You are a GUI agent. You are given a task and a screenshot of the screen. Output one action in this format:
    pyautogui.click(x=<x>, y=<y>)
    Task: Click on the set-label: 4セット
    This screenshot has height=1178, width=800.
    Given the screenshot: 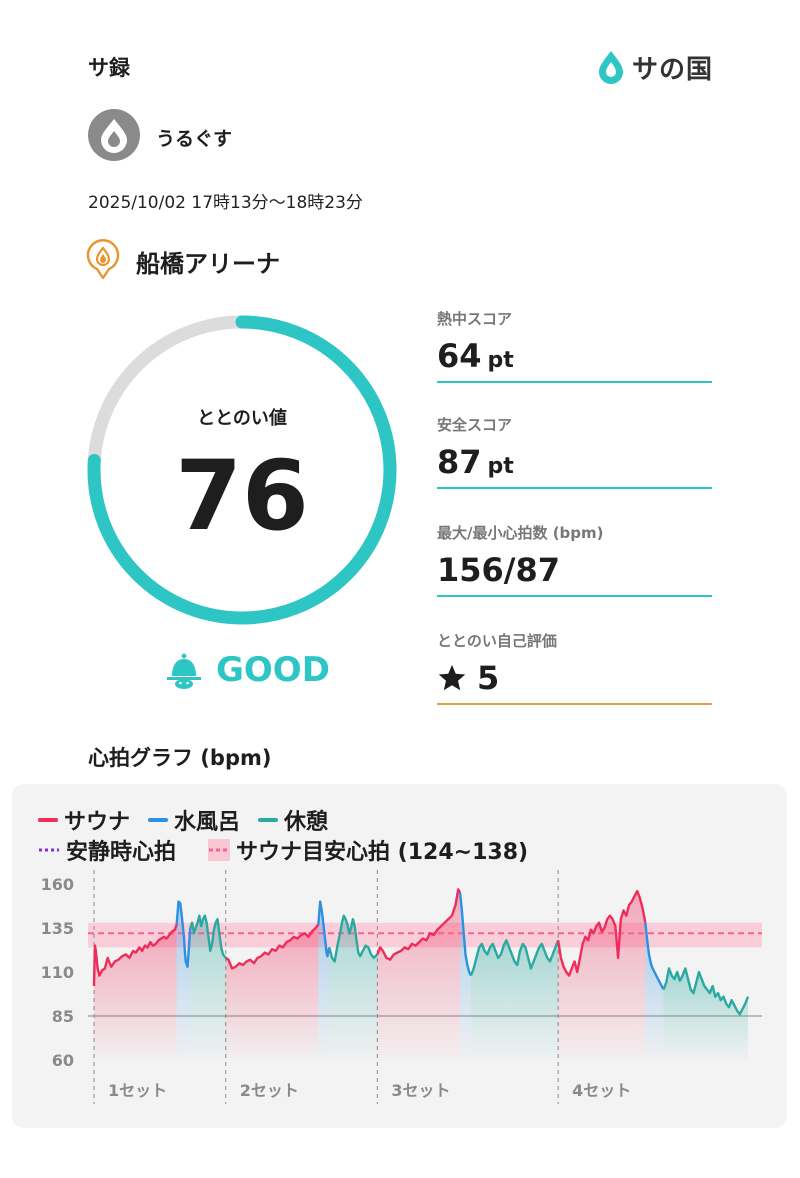 What is the action you would take?
    pyautogui.click(x=601, y=1090)
    